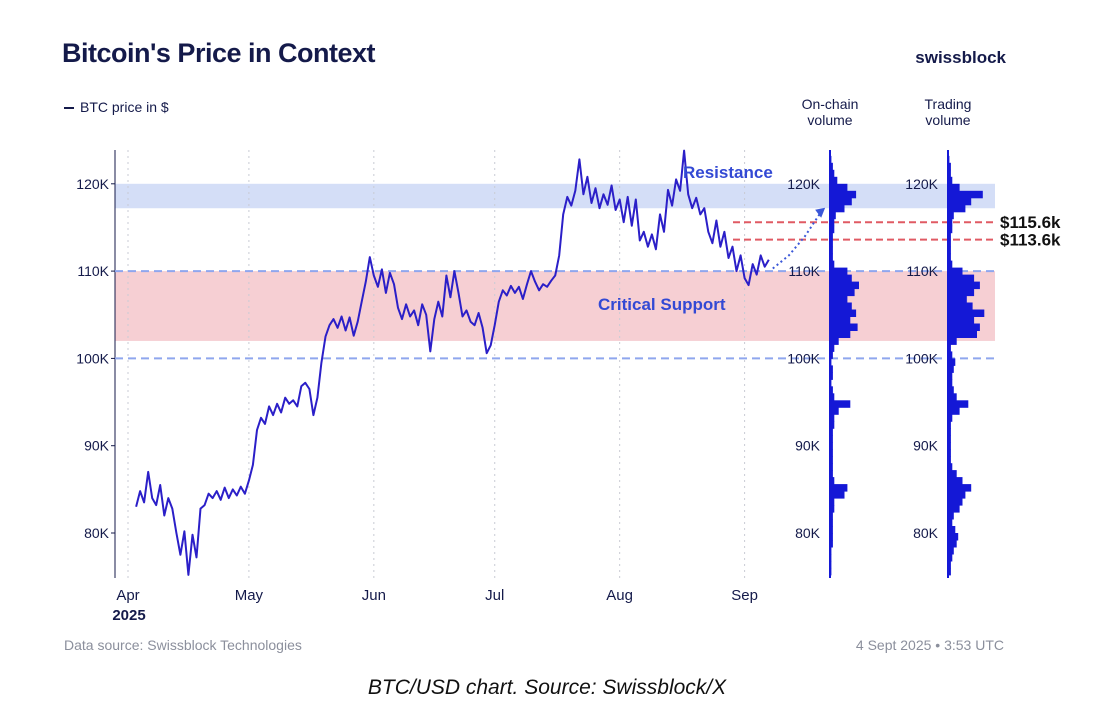 The height and width of the screenshot is (706, 1094). What do you see at coordinates (1030, 240) in the screenshot?
I see `target-label: $113.6k` at bounding box center [1030, 240].